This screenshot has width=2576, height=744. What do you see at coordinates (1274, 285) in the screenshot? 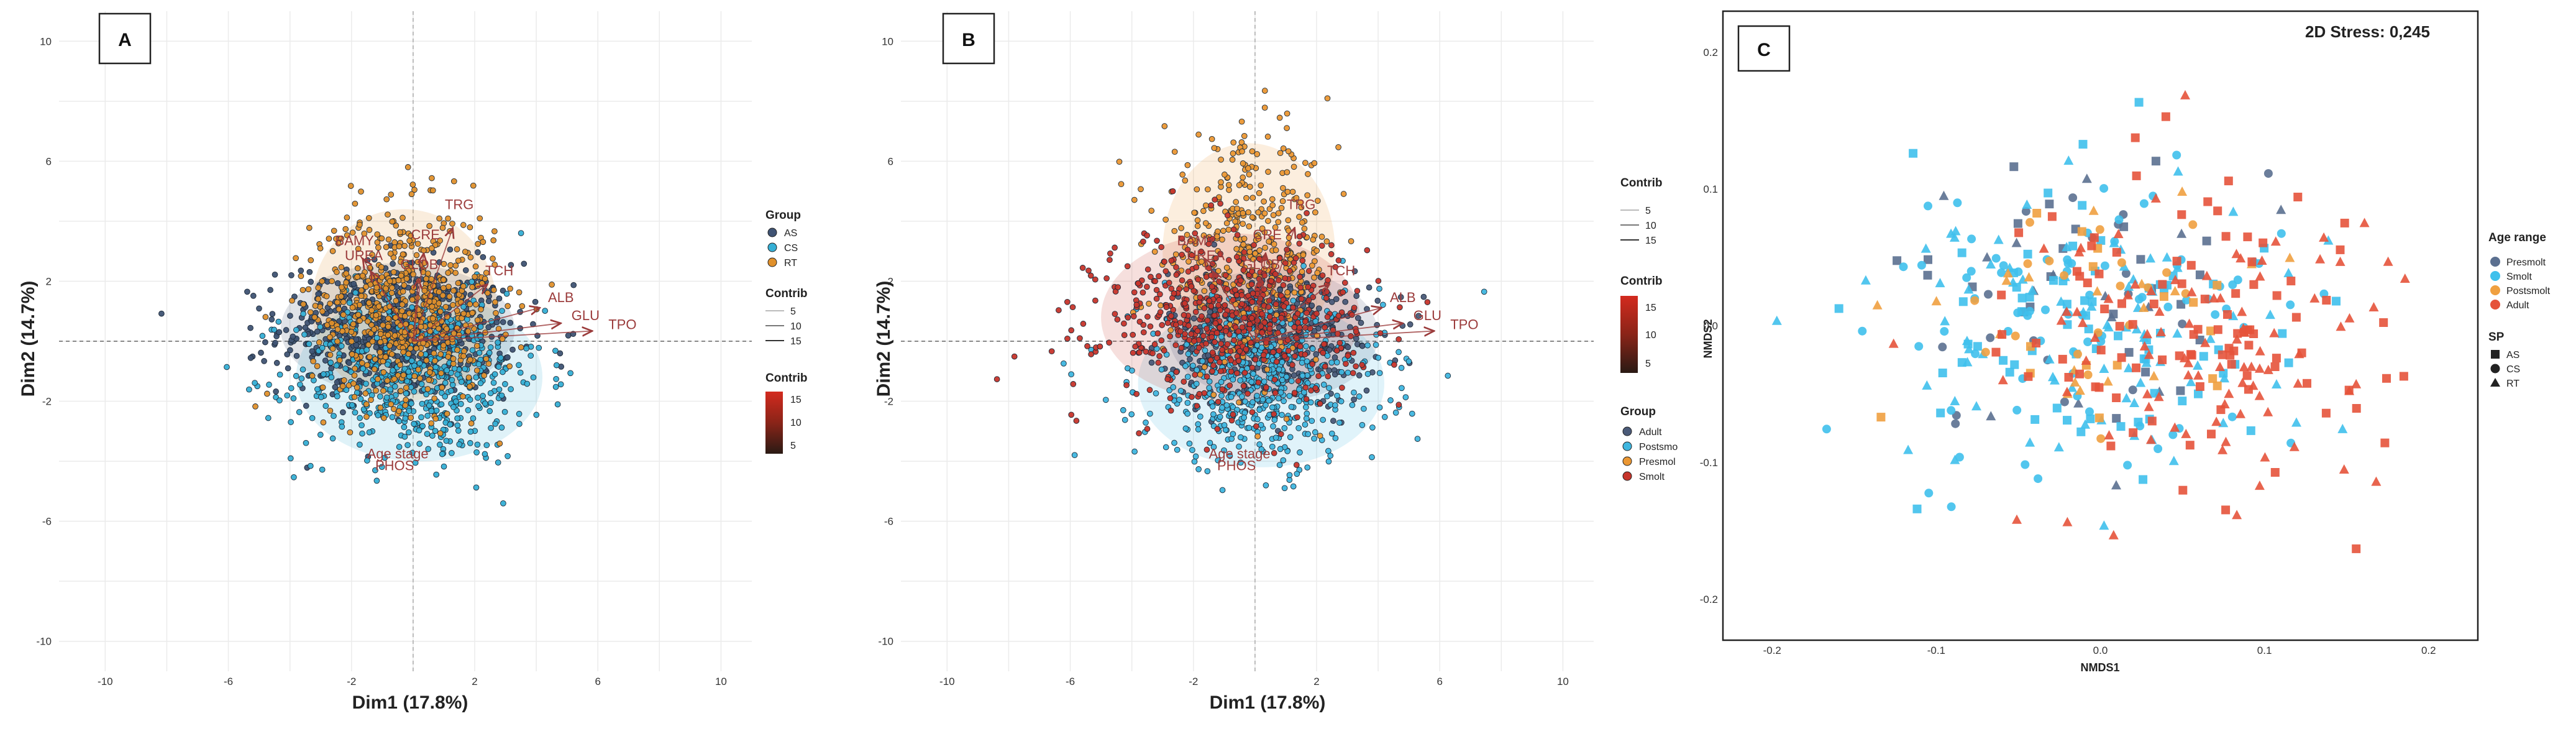
I see `variable-arrow-trg` at bounding box center [1274, 285].